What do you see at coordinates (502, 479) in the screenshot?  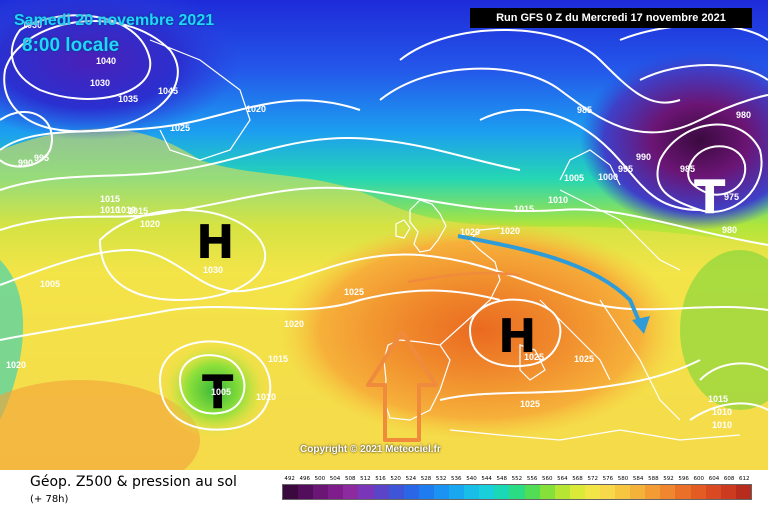 I see `scale-label: 548` at bounding box center [502, 479].